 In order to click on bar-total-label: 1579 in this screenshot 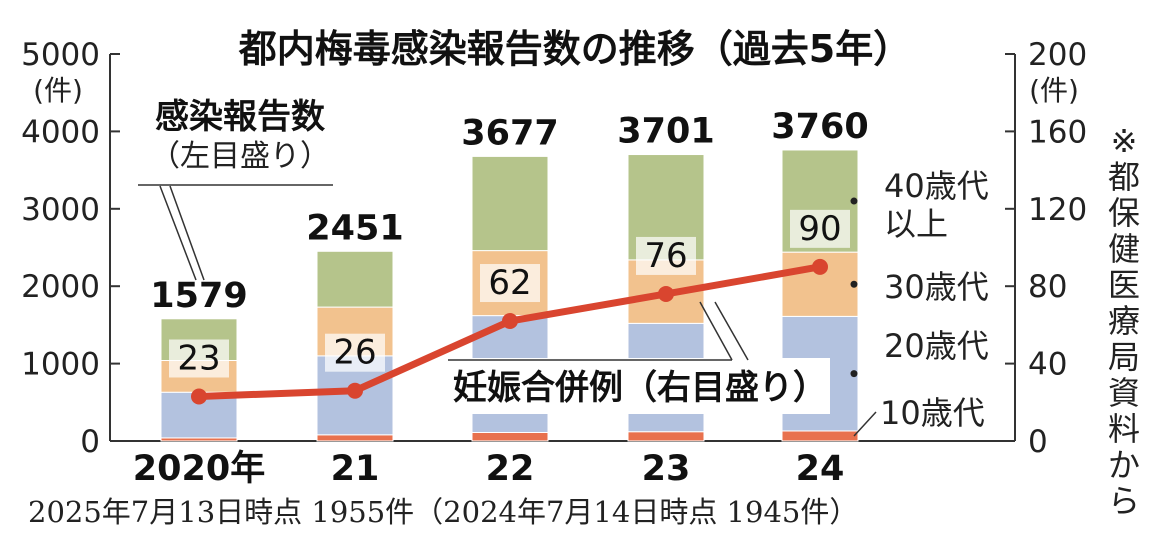, I will do `click(198, 296)`.